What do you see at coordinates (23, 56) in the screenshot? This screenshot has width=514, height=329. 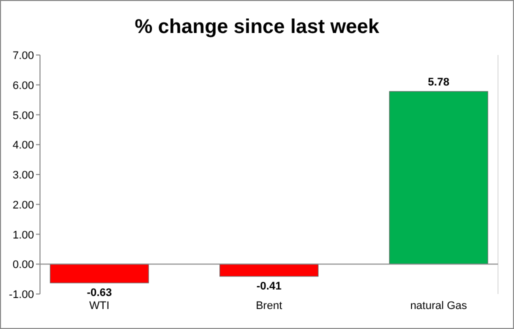 I see `y-tick-label: 7.00` at bounding box center [23, 56].